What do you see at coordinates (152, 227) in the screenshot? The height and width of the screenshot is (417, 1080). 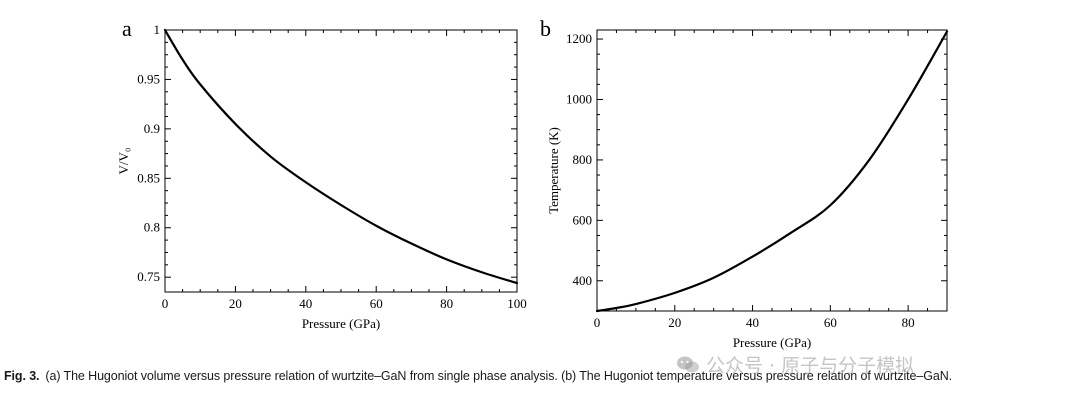 I see `y-tick-label: 0.8` at bounding box center [152, 227].